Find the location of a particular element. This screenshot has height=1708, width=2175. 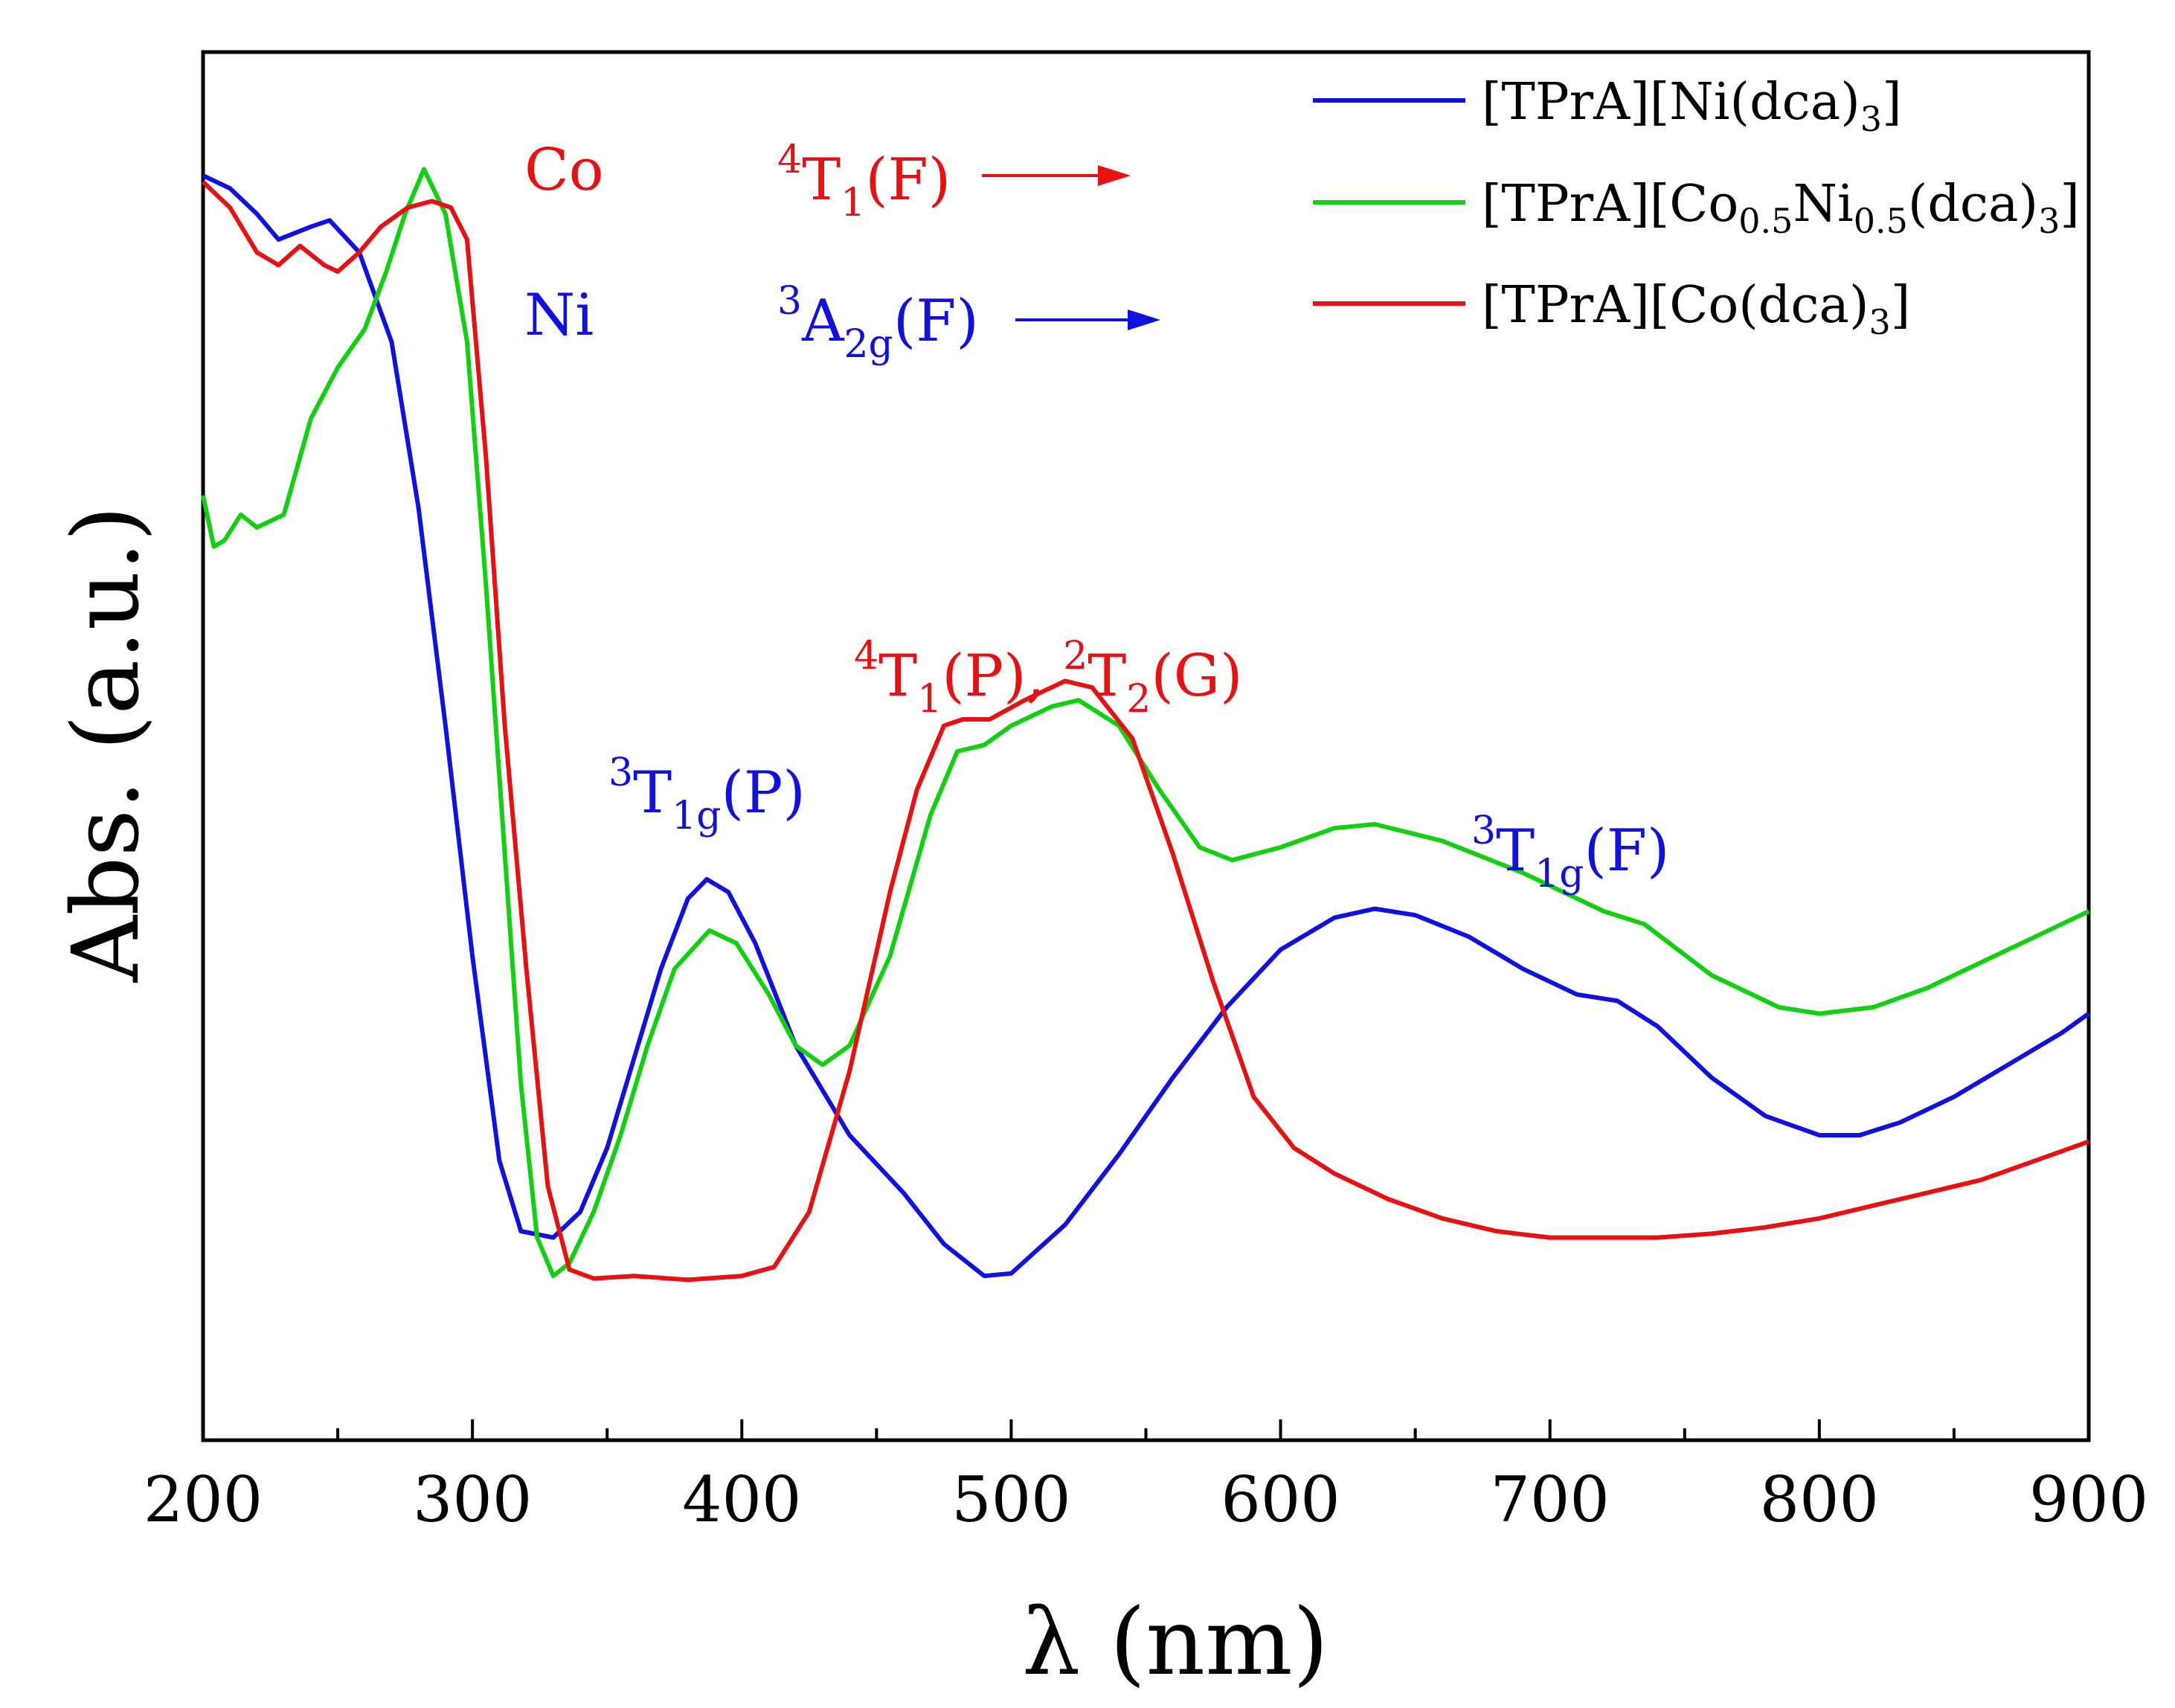

x-tick-label-400: 400 is located at coordinates (742, 1499).